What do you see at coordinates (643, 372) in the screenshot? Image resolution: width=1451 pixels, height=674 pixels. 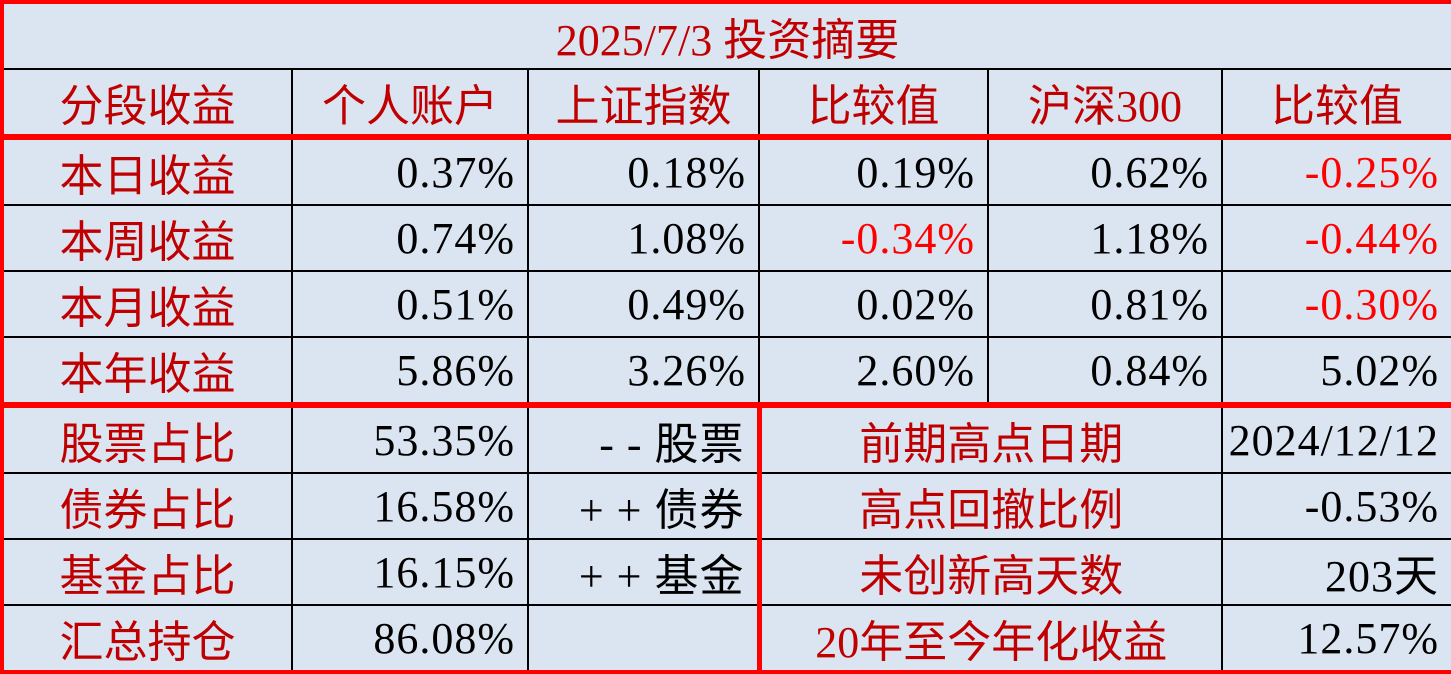 I see `value-cell: 3.26%` at bounding box center [643, 372].